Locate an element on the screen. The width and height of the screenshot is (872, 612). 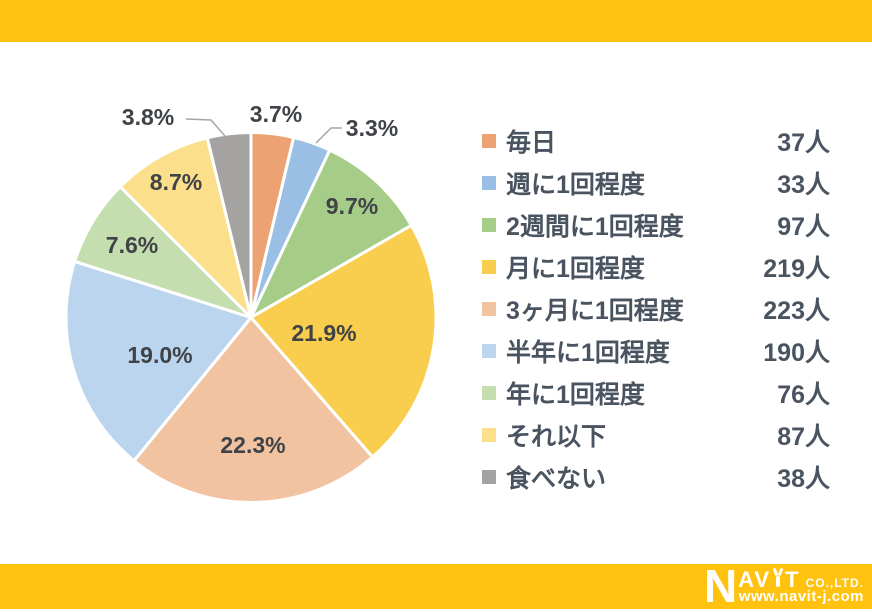
legend-label: 年に1回程度 is located at coordinates (575, 395).